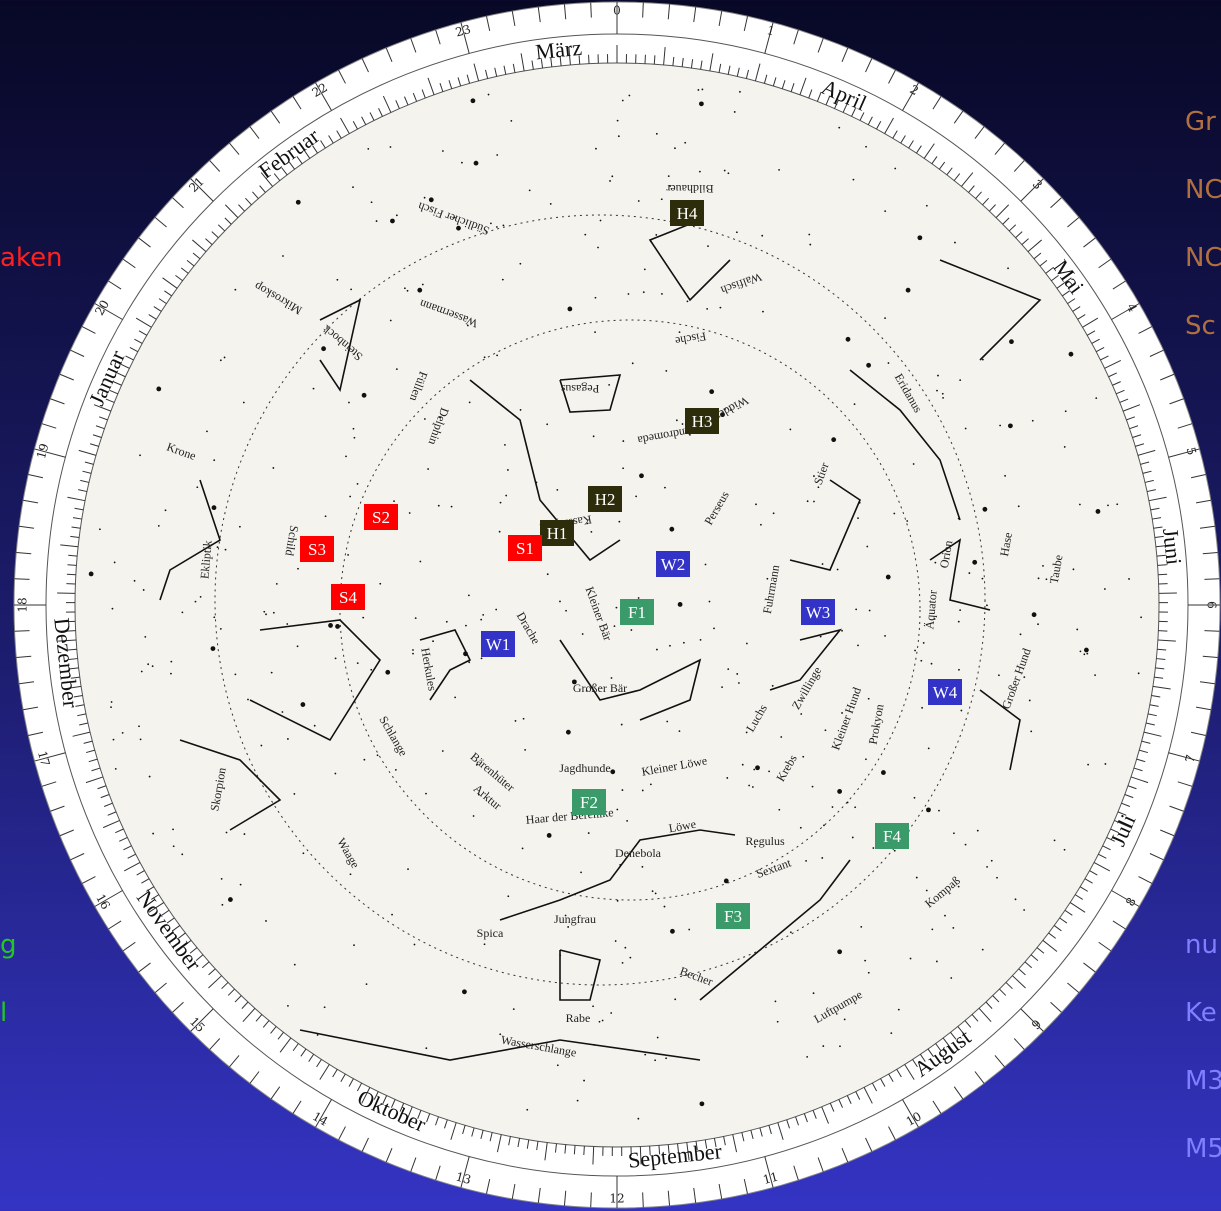 Image resolution: width=1221 pixels, height=1211 pixels. I want to click on marker-box, so click(702, 421).